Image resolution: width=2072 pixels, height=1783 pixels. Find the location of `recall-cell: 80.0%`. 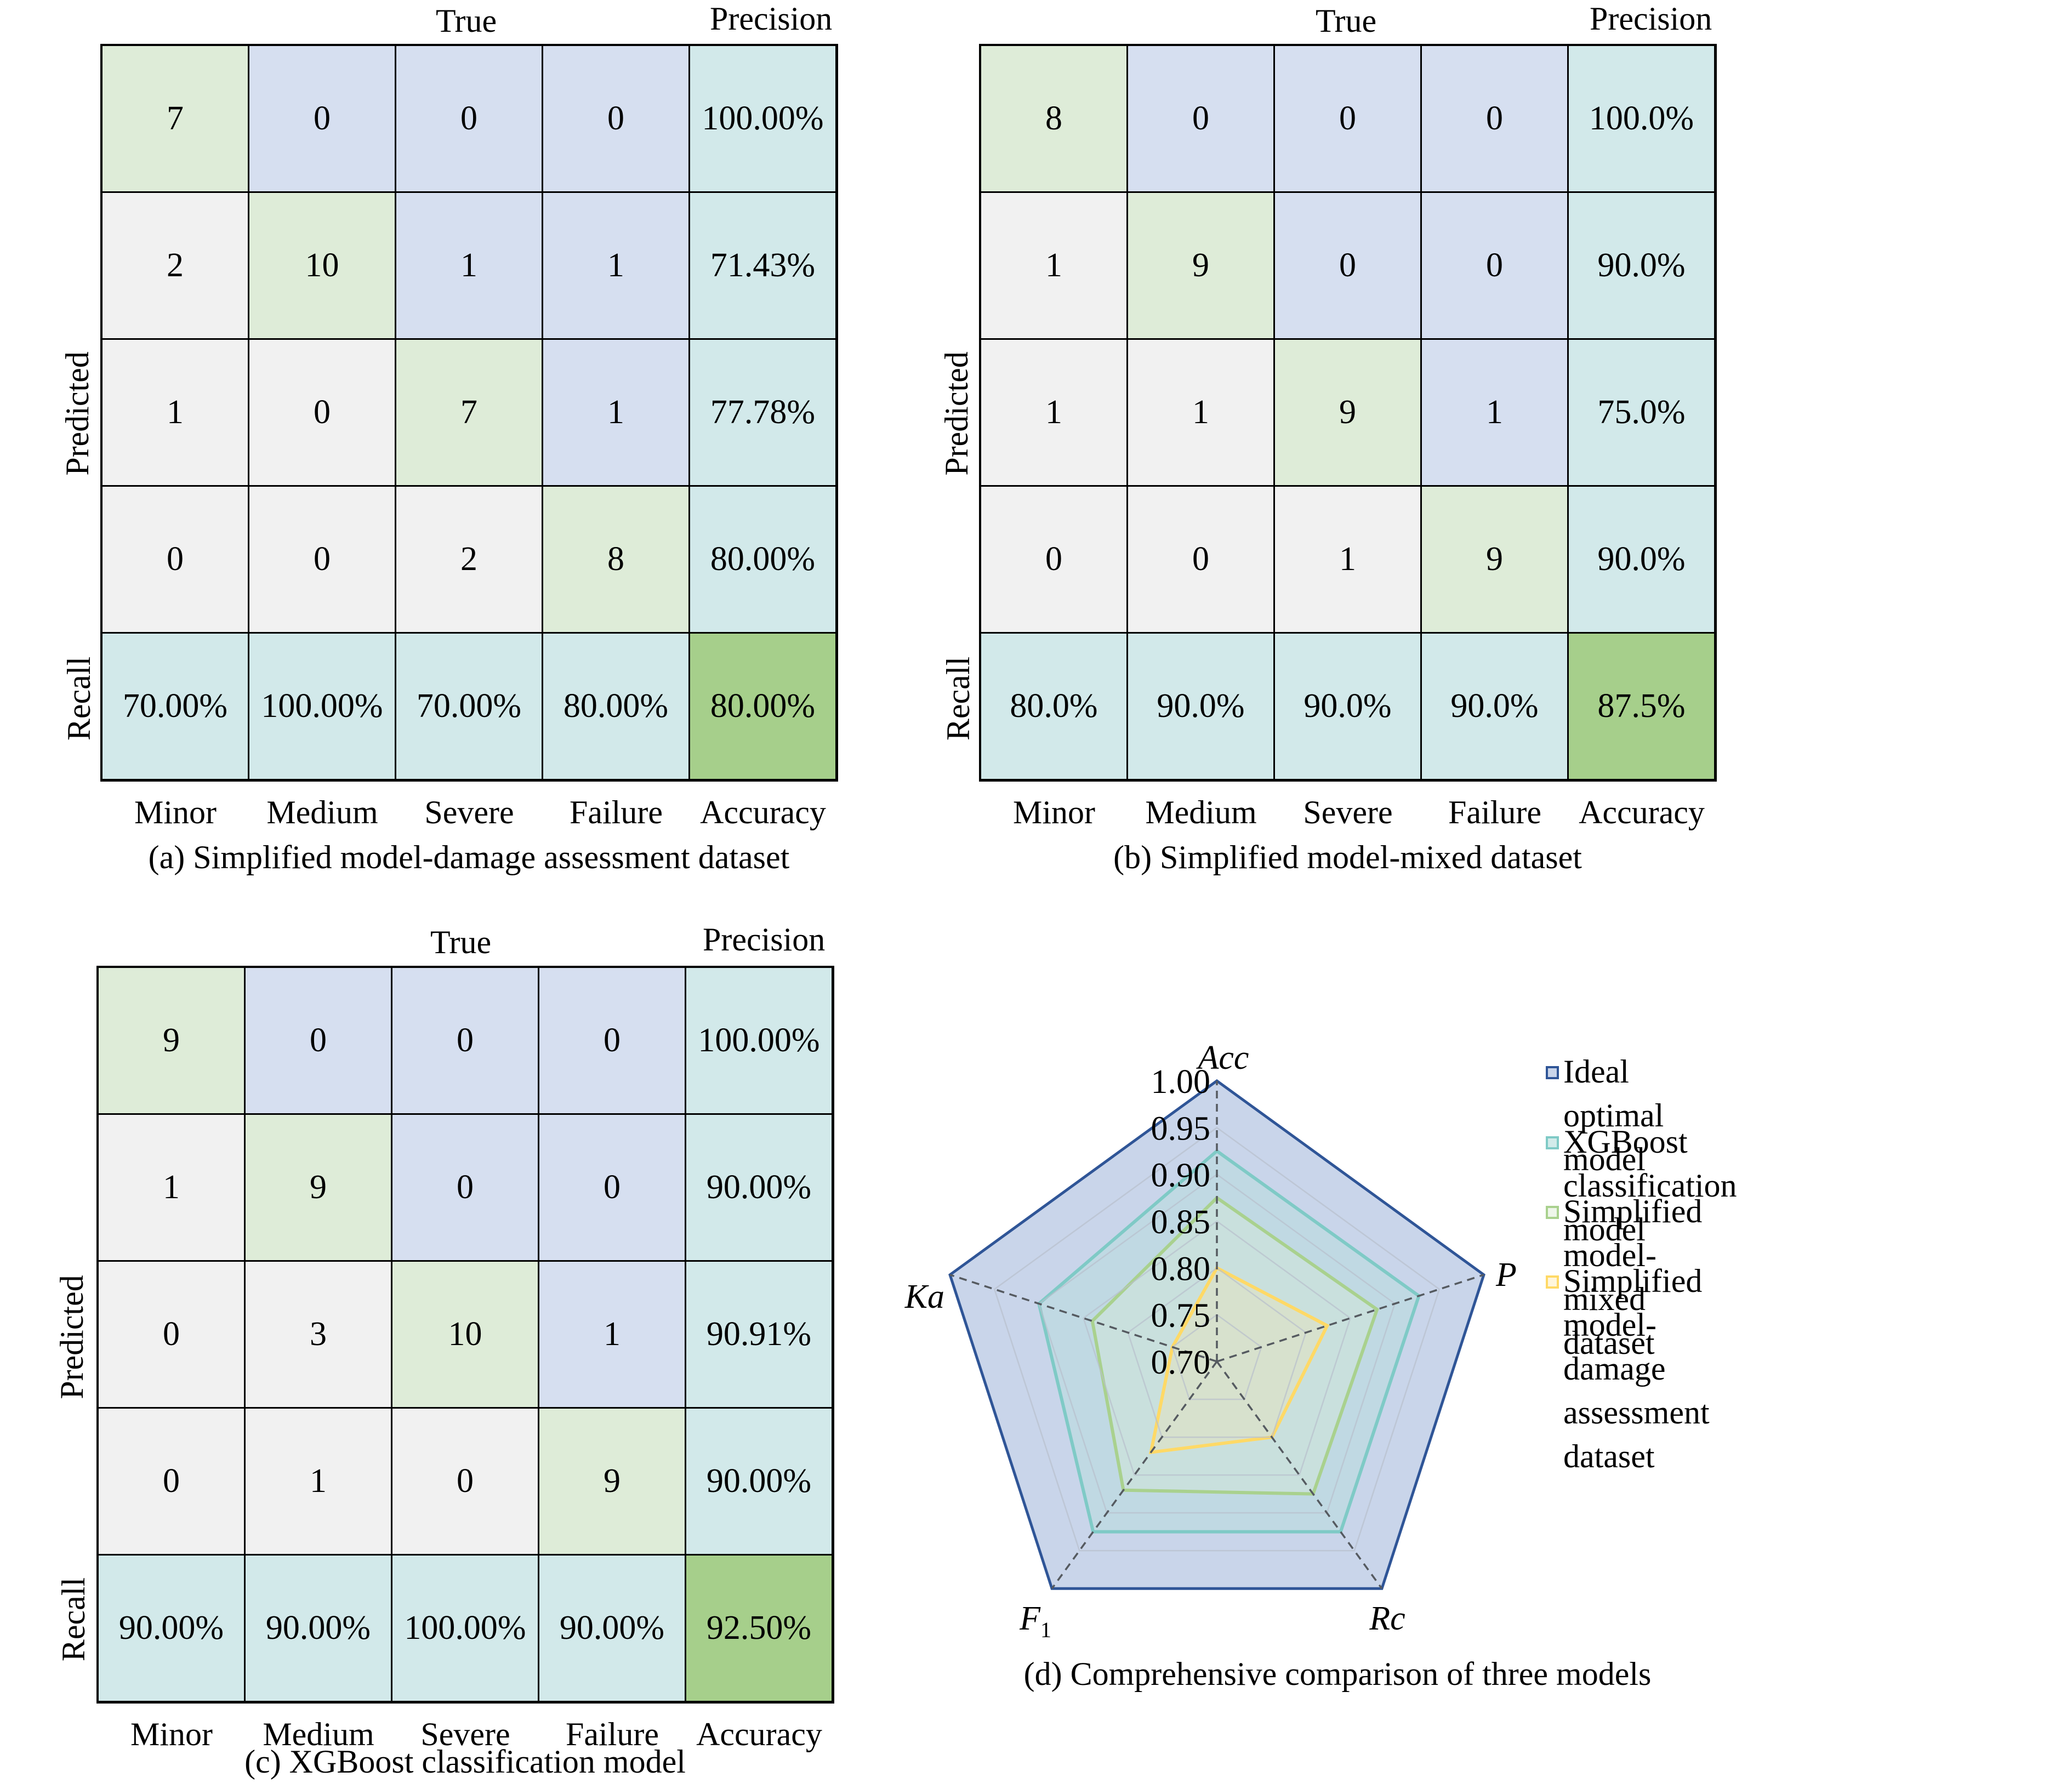

recall-cell: 80.0% is located at coordinates (1054, 706).